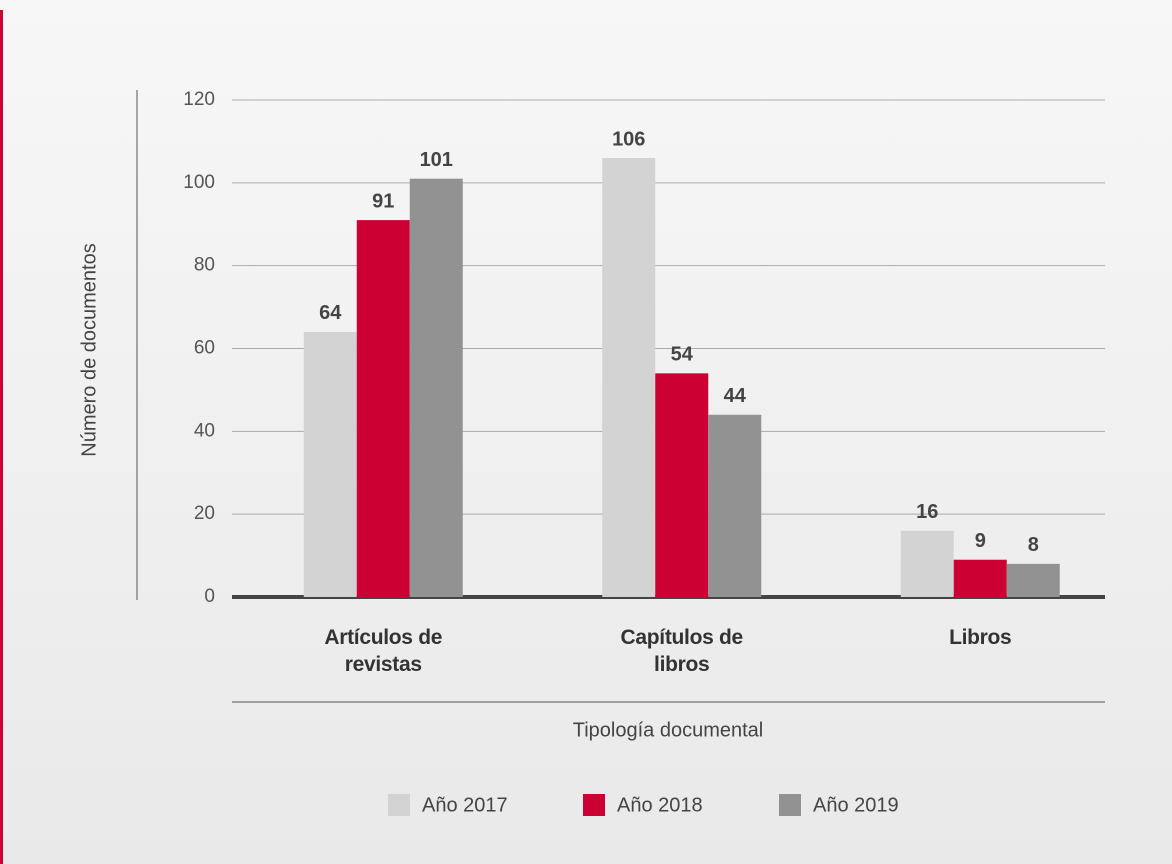 The height and width of the screenshot is (864, 1172). I want to click on y-tick-label: 120, so click(199, 99).